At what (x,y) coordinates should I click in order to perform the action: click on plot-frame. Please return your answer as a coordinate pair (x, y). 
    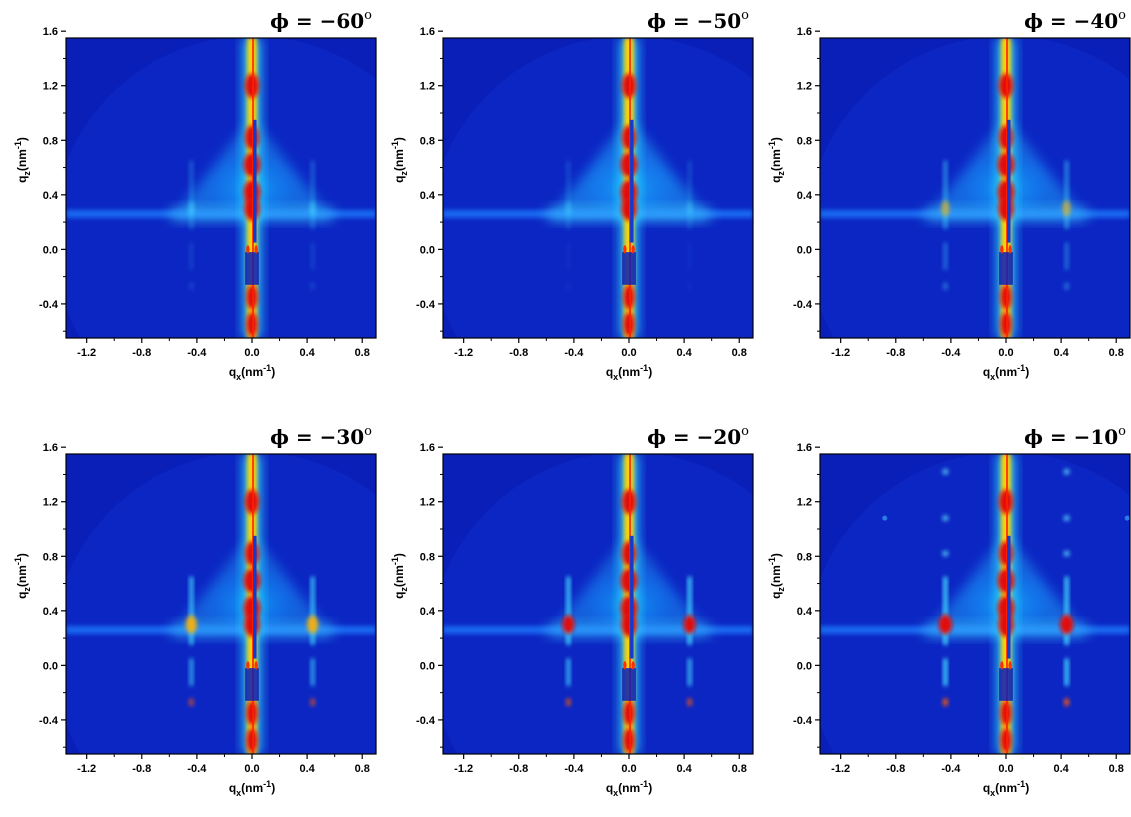
    Looking at the image, I should click on (975, 604).